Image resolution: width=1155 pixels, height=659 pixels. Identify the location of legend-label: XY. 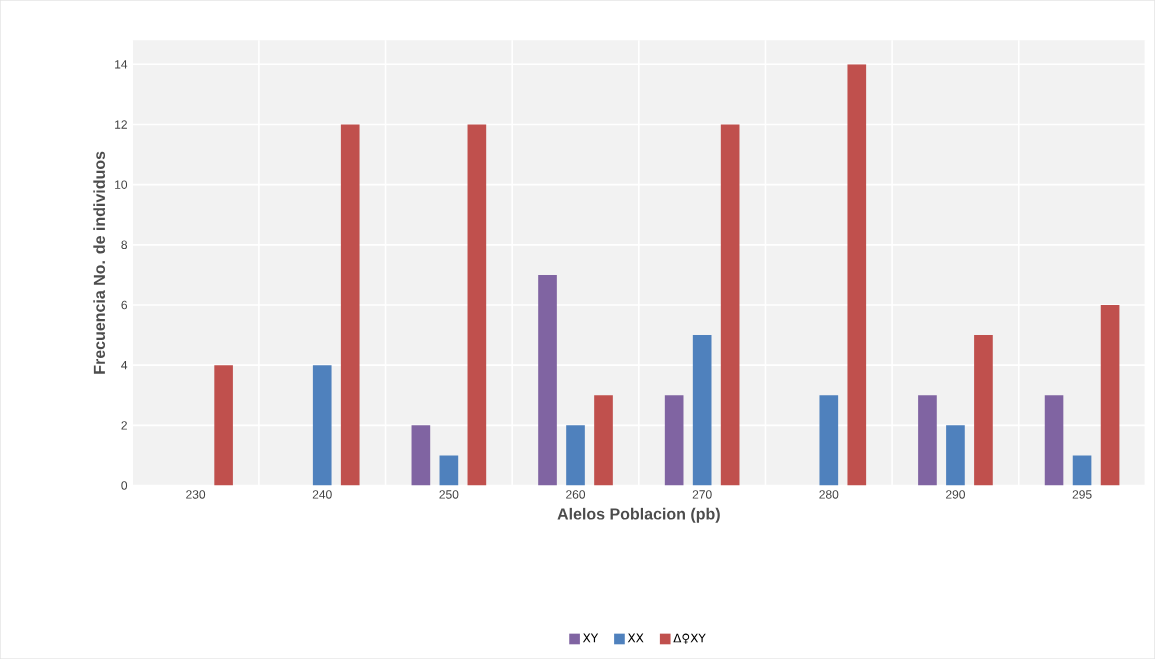
(590, 638).